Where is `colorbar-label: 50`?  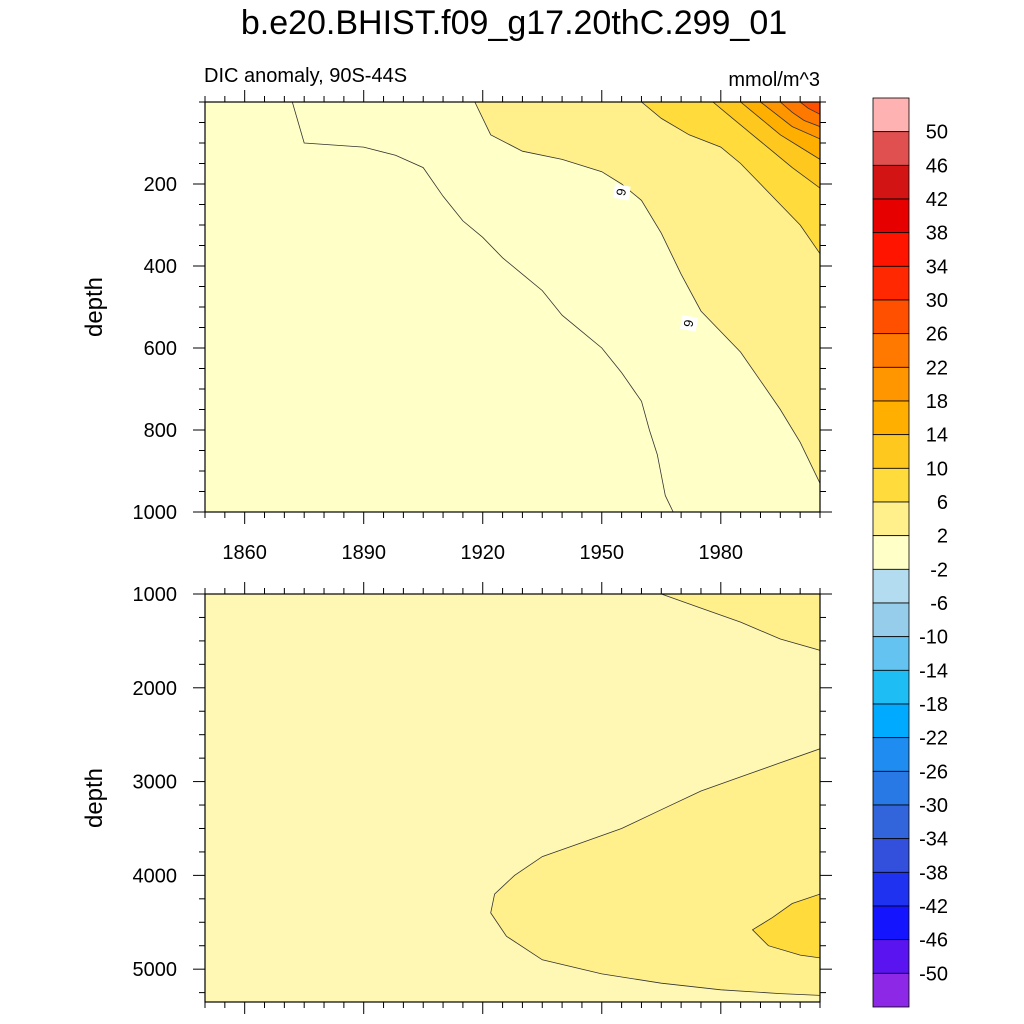
colorbar-label: 50 is located at coordinates (937, 133).